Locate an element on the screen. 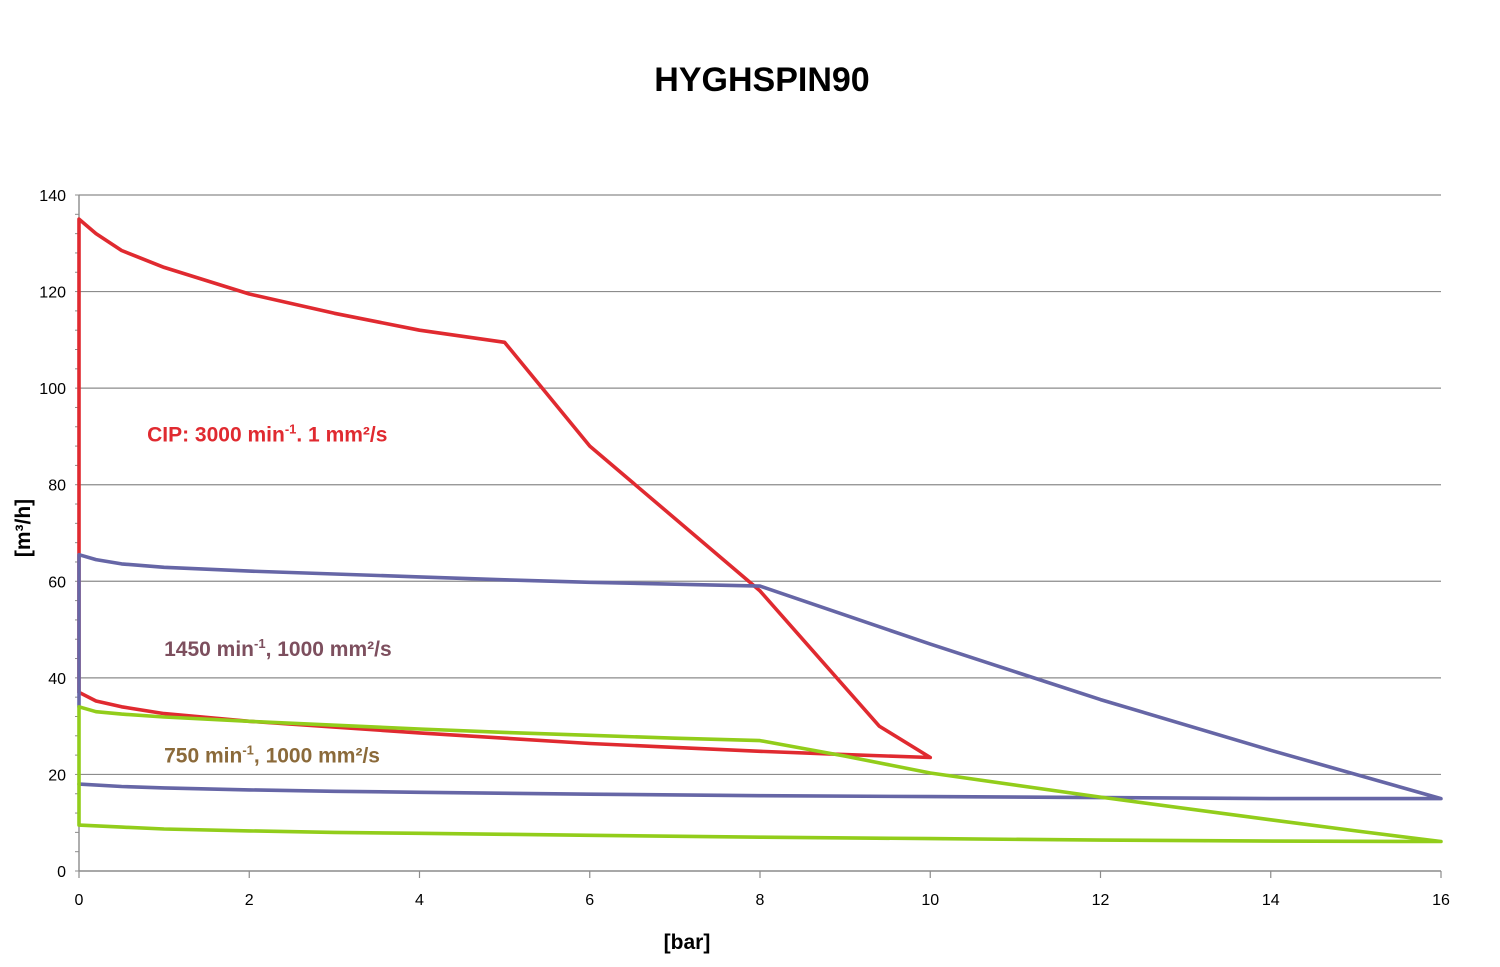 The image size is (1500, 967). annotation-3: 750 min-1, 1000 mm²/s is located at coordinates (272, 754).